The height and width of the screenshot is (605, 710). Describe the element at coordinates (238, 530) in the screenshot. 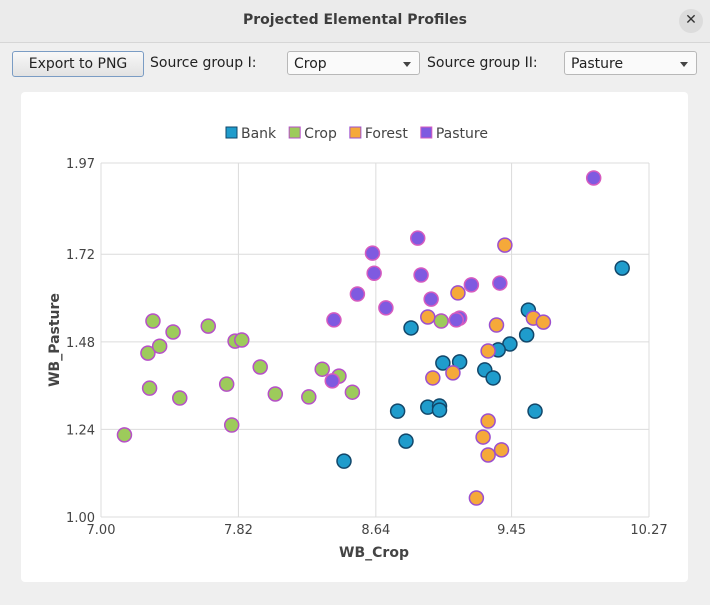

I see `x-tick-label: 7.82` at that location.